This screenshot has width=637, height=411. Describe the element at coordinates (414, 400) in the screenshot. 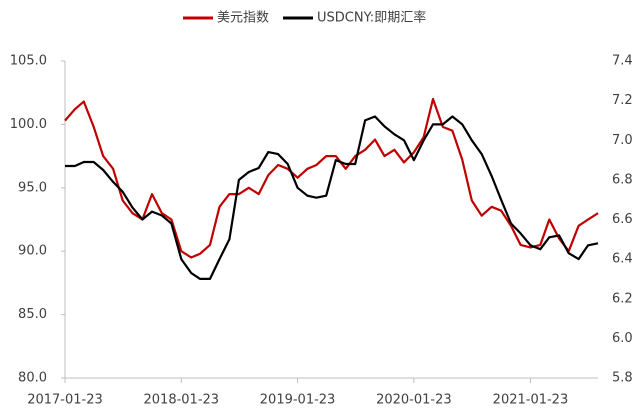

I see `x-tick-label: 2020-01-23` at that location.